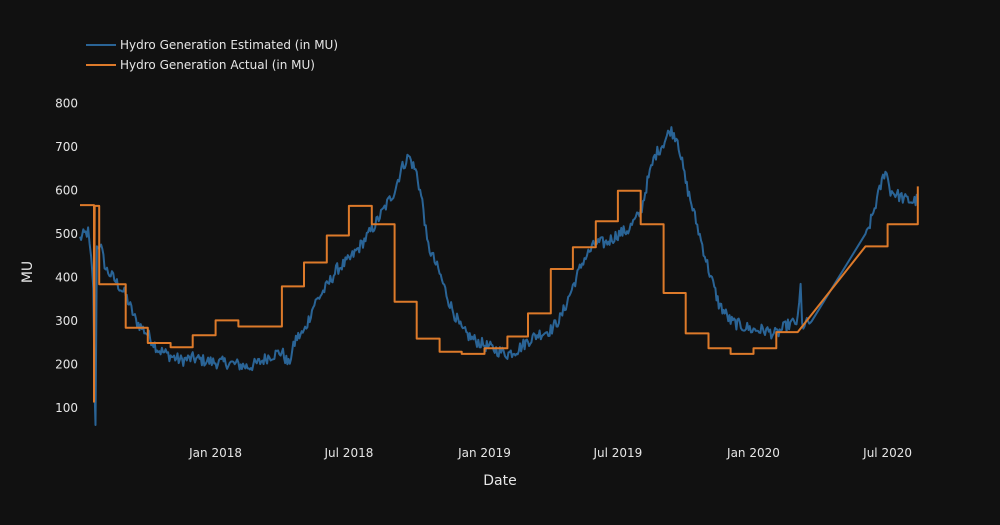  I want to click on y-tick-label: 500, so click(66, 234).